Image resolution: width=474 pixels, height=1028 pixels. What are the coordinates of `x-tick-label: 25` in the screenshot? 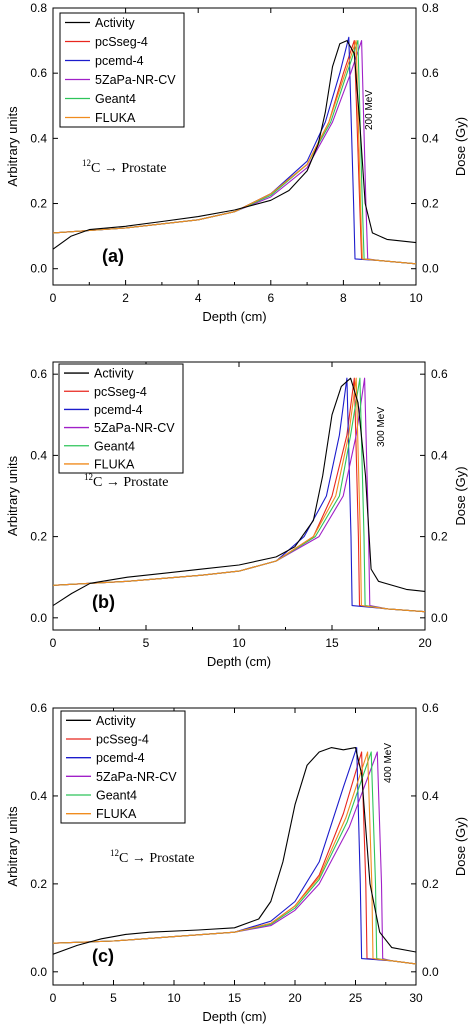 It's located at (356, 998).